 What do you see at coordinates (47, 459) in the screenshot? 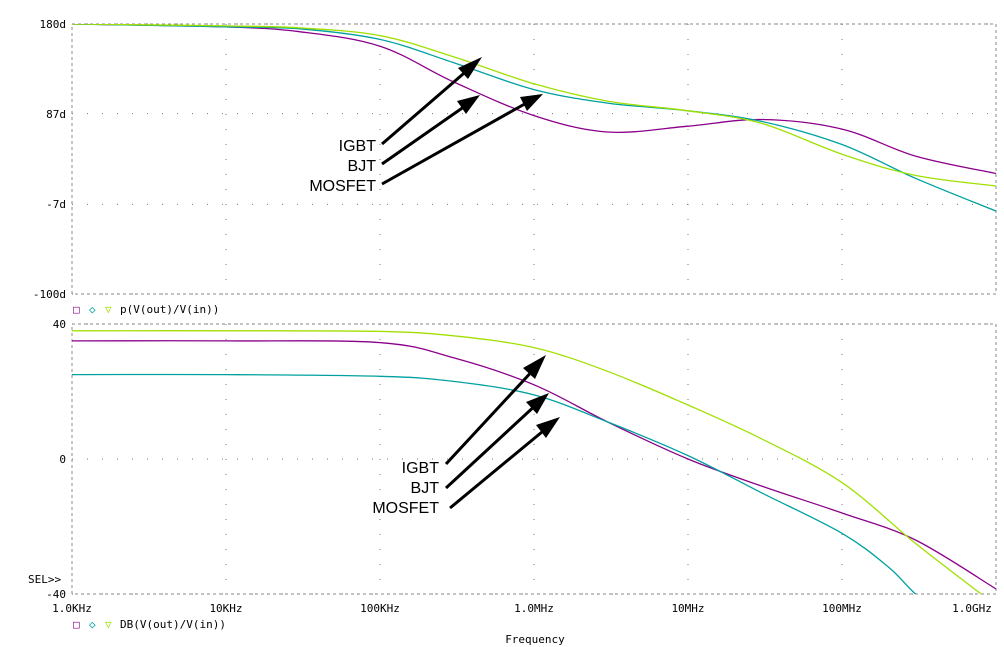
I see `bottom-y-axis: 40 0 -40 SEL>>` at bounding box center [47, 459].